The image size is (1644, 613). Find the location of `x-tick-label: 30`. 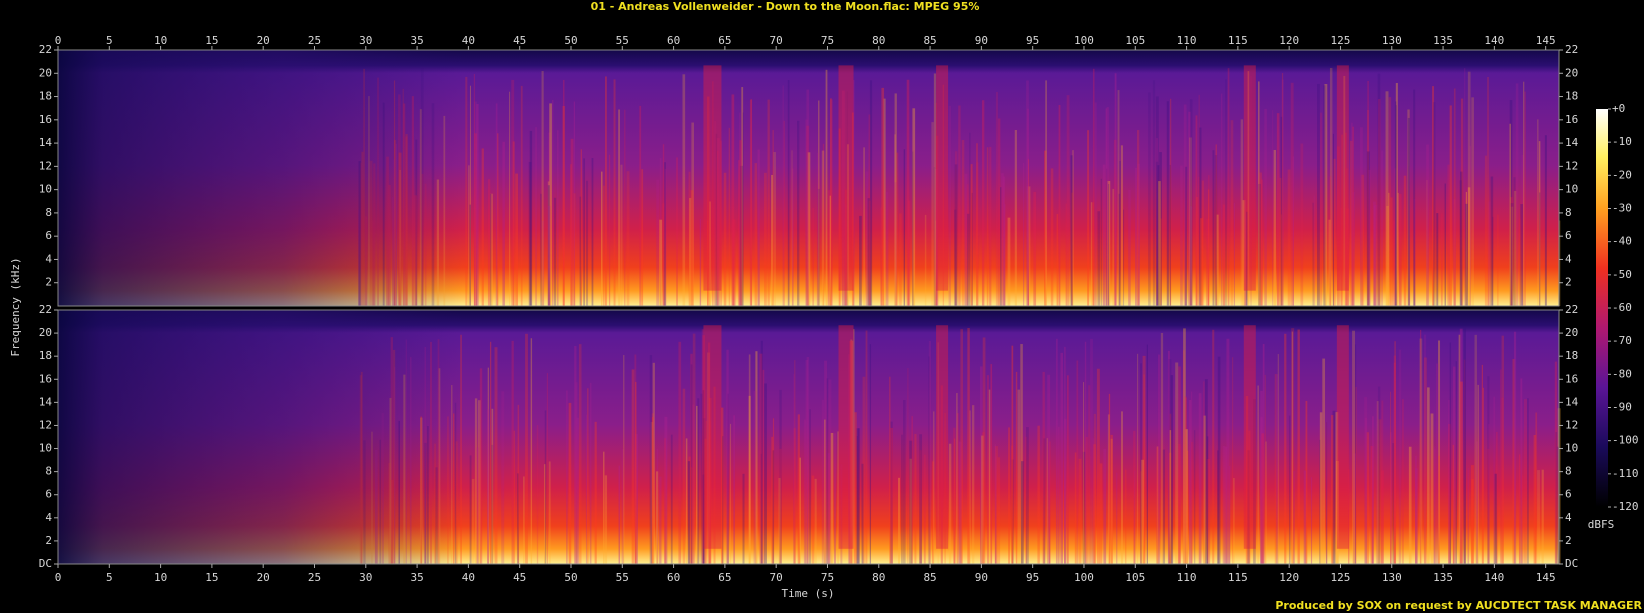

x-tick-label: 30 is located at coordinates (365, 577).